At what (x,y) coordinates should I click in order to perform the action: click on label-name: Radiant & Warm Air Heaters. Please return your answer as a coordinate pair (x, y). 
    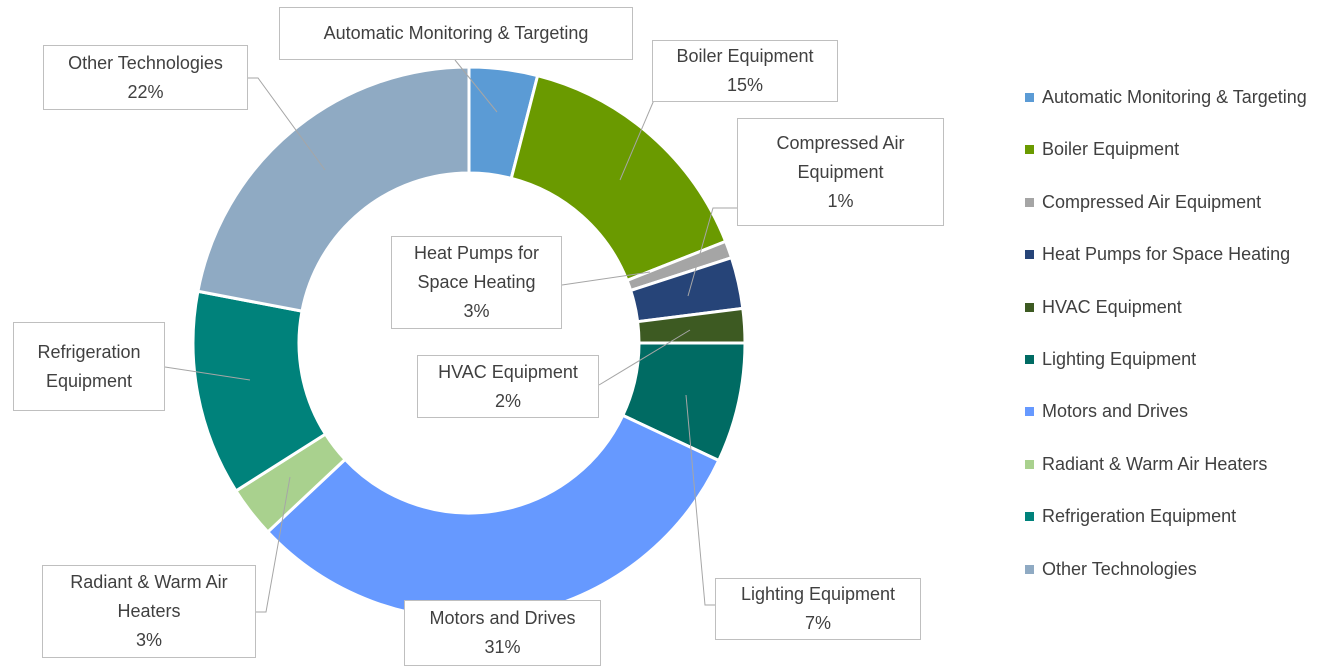
    Looking at the image, I should click on (149, 596).